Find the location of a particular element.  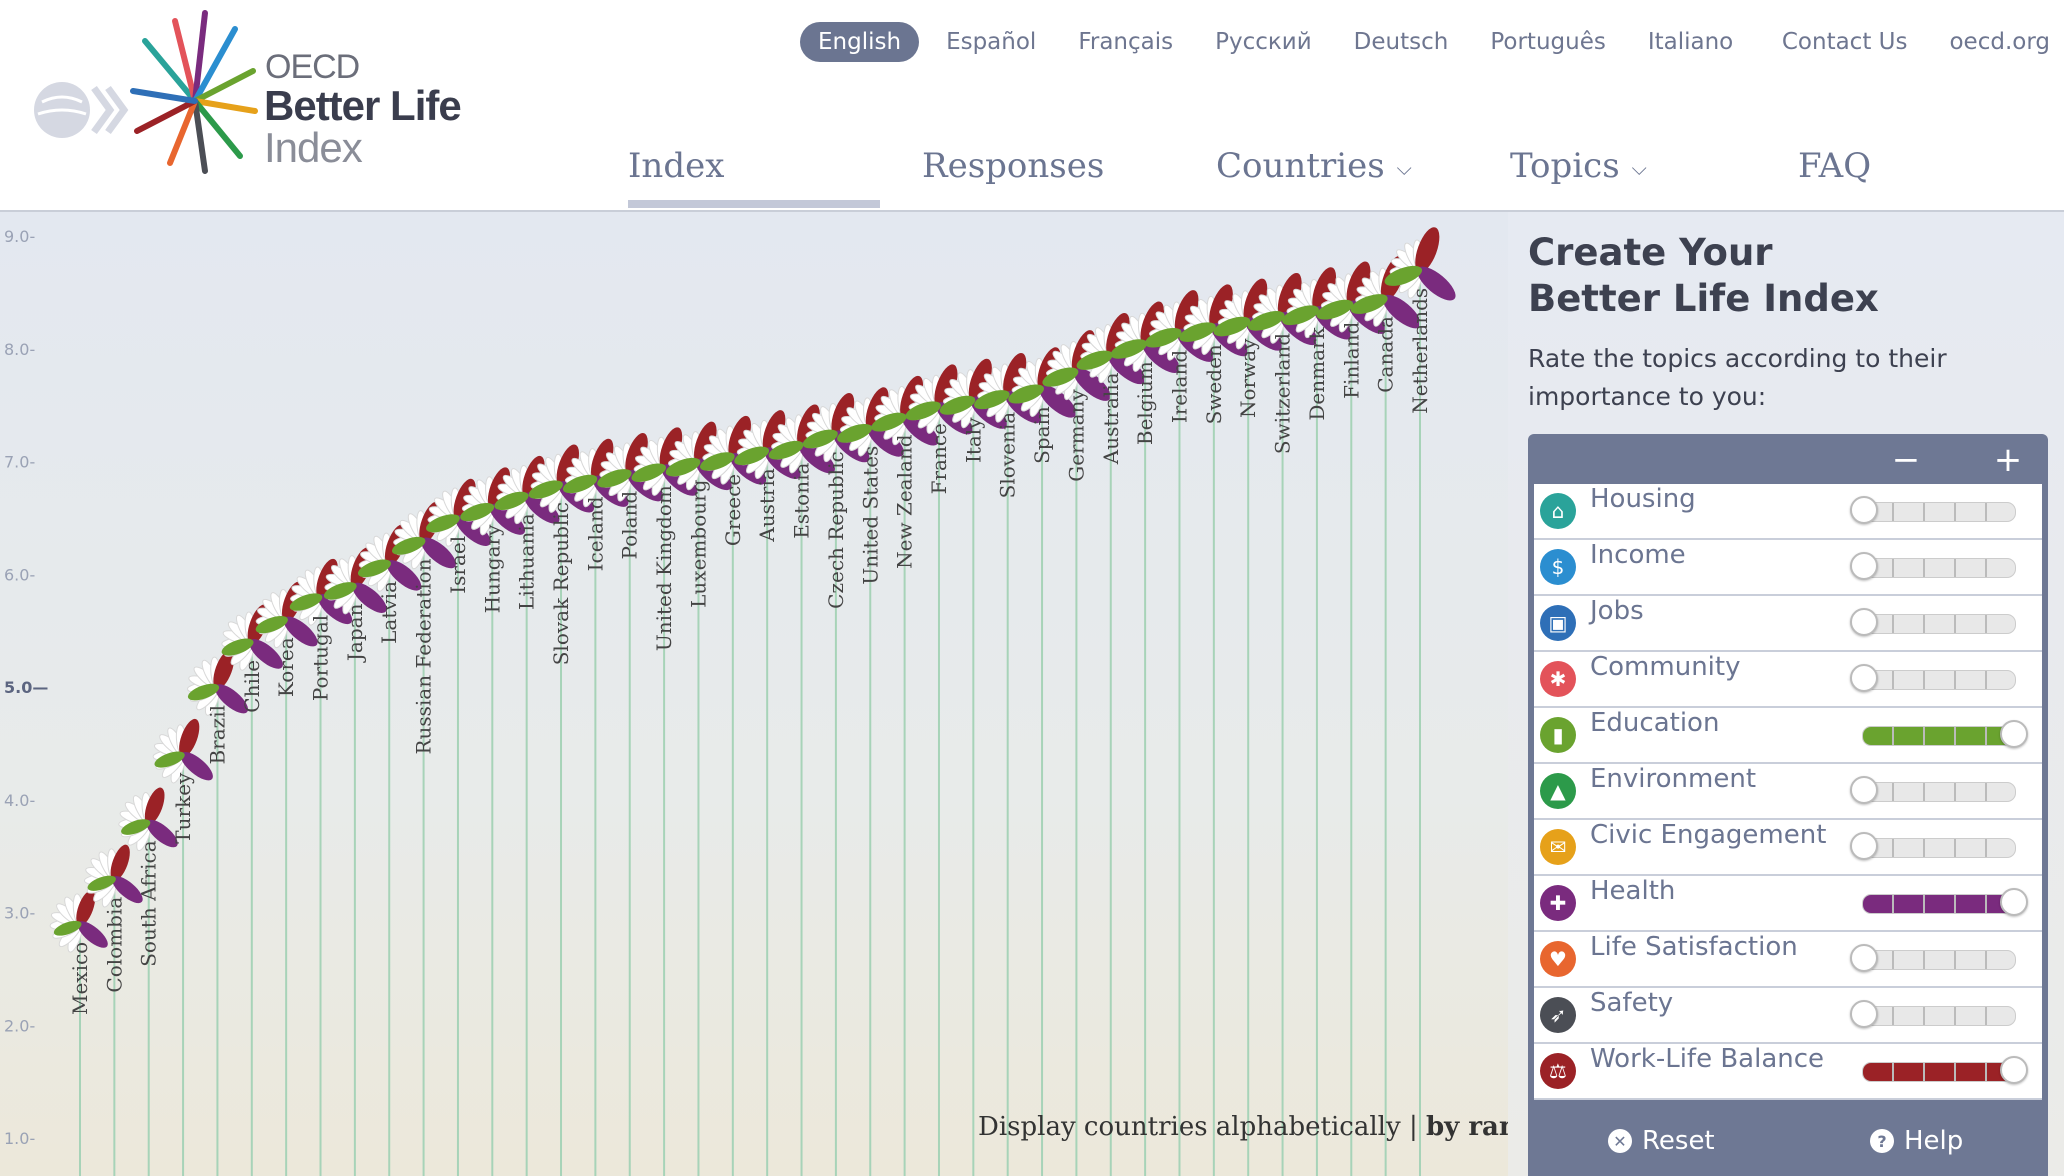

country-label: Lithuania is located at coordinates (527, 561).